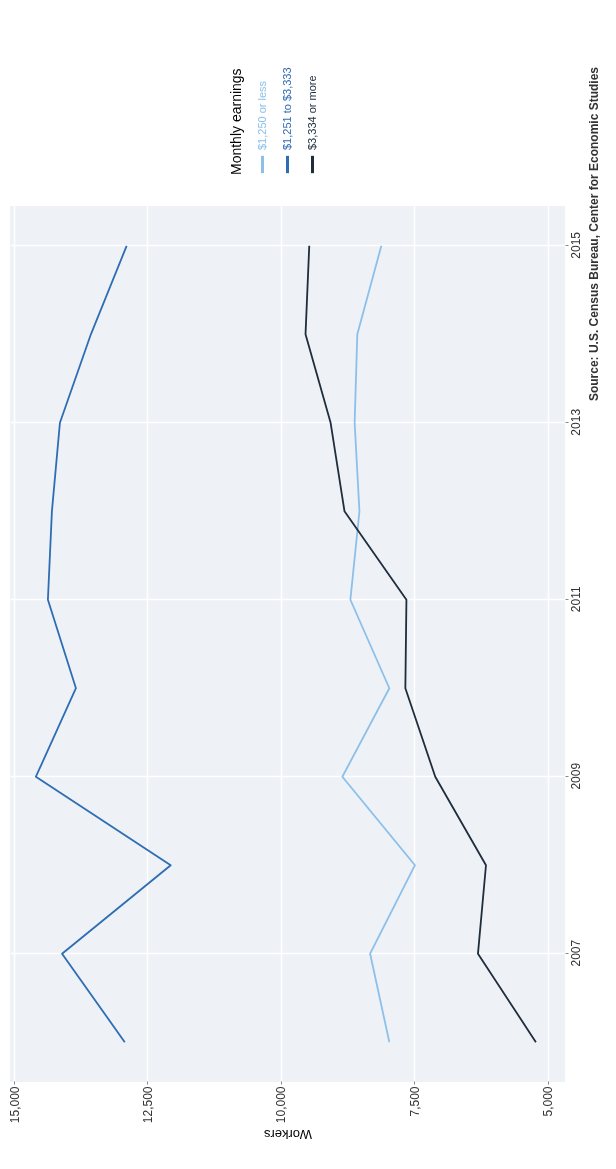 The width and height of the screenshot is (616, 1169). What do you see at coordinates (147, 1105) in the screenshot?
I see `x-tick-label: 12,500` at bounding box center [147, 1105].